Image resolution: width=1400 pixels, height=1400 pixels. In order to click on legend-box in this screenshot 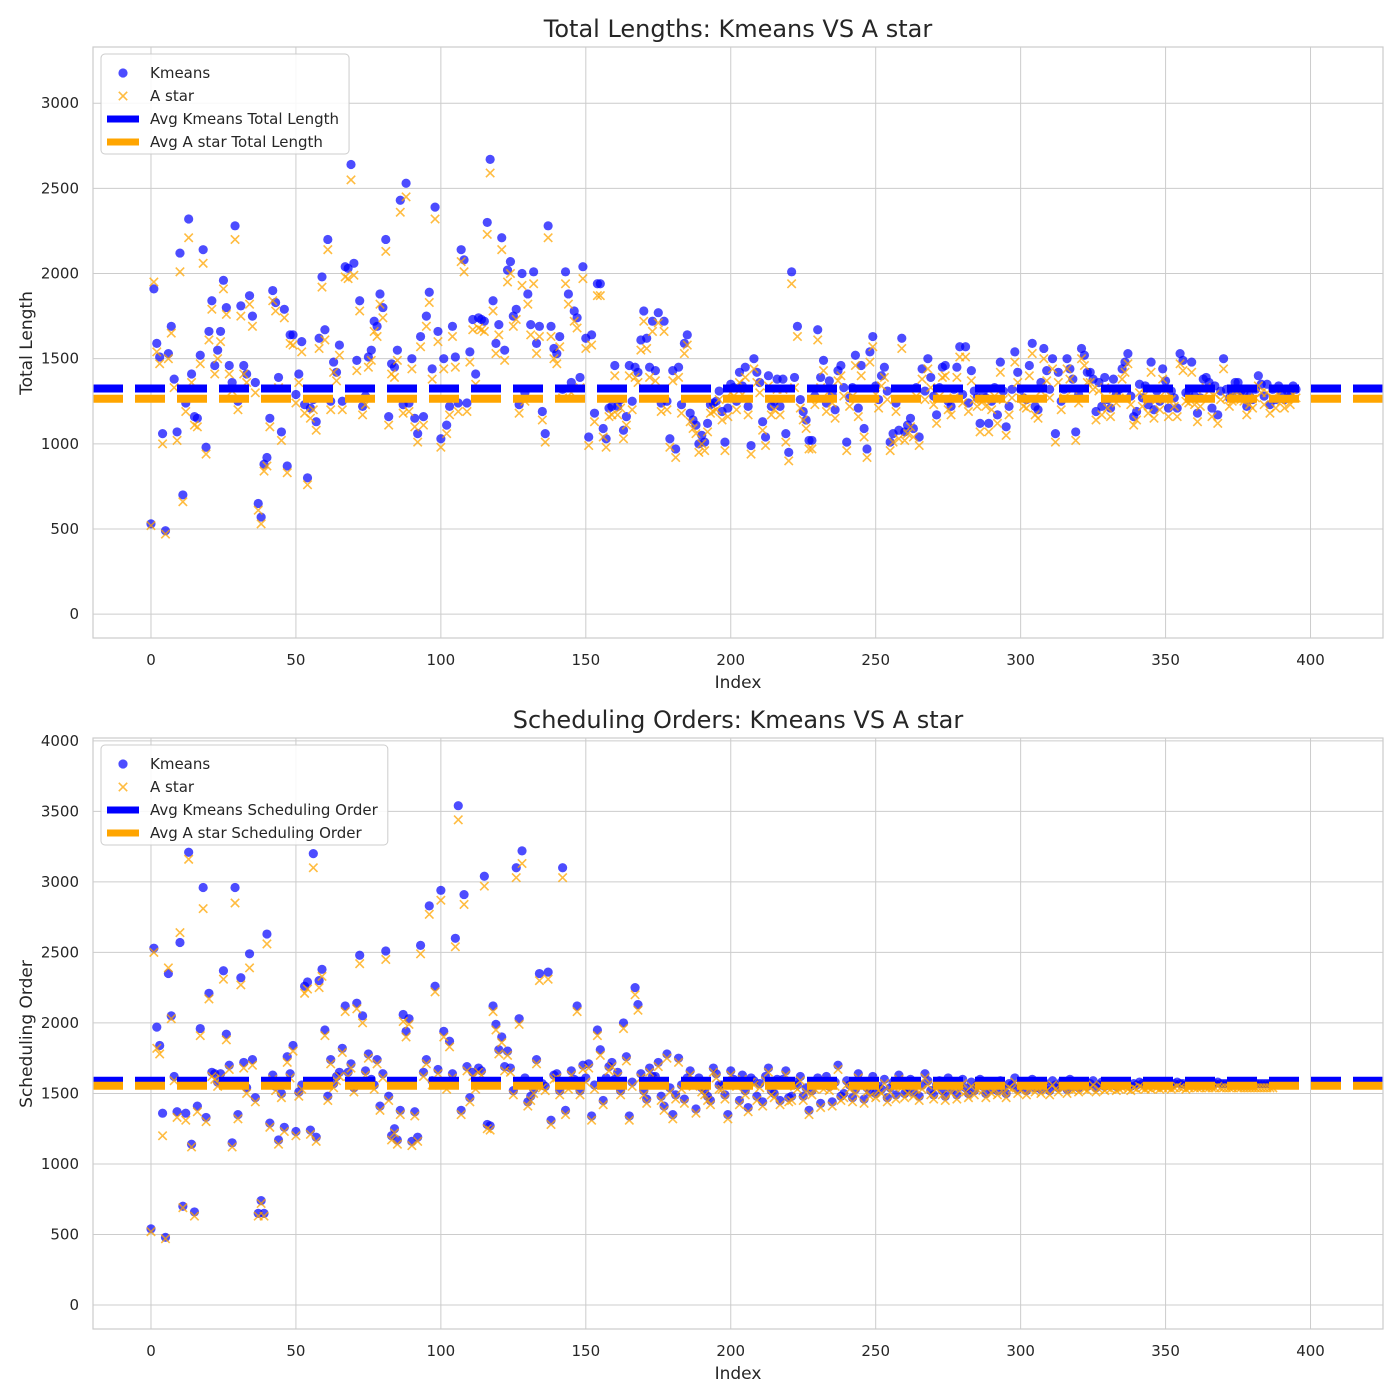, I will do `click(244, 795)`.